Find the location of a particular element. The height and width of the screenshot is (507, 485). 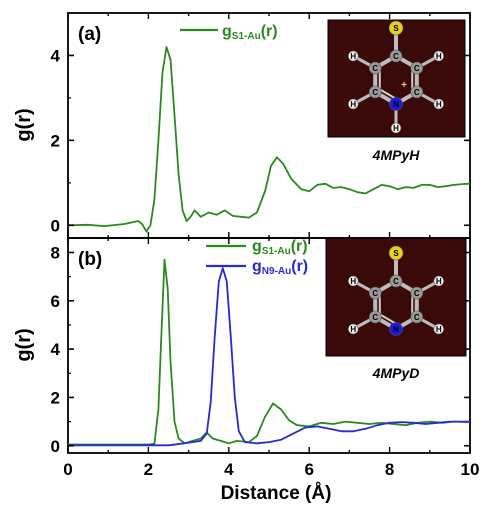

sulfur-atom-b-label: S is located at coordinates (396, 253).